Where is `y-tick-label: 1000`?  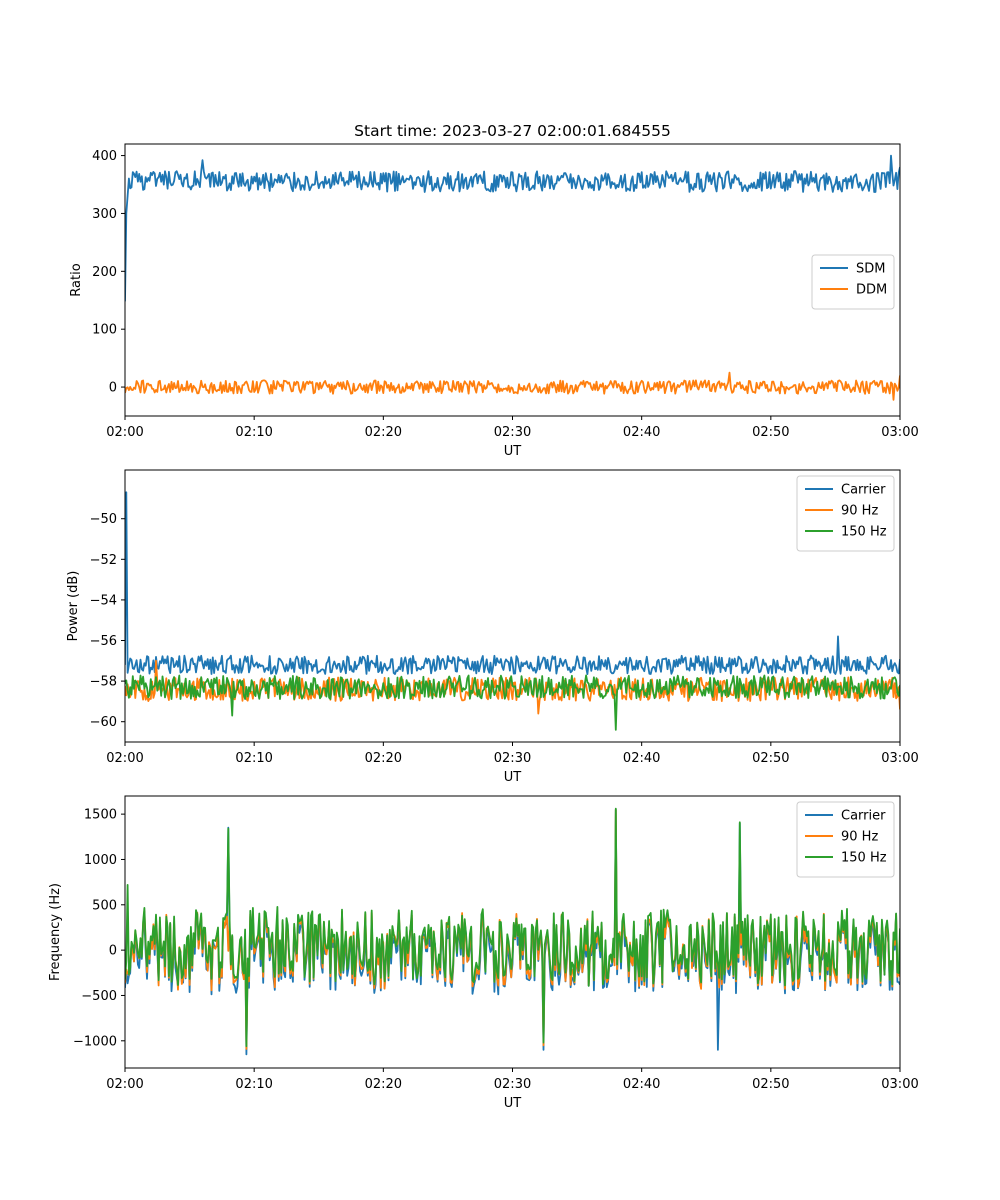
y-tick-label: 1000 is located at coordinates (100, 860).